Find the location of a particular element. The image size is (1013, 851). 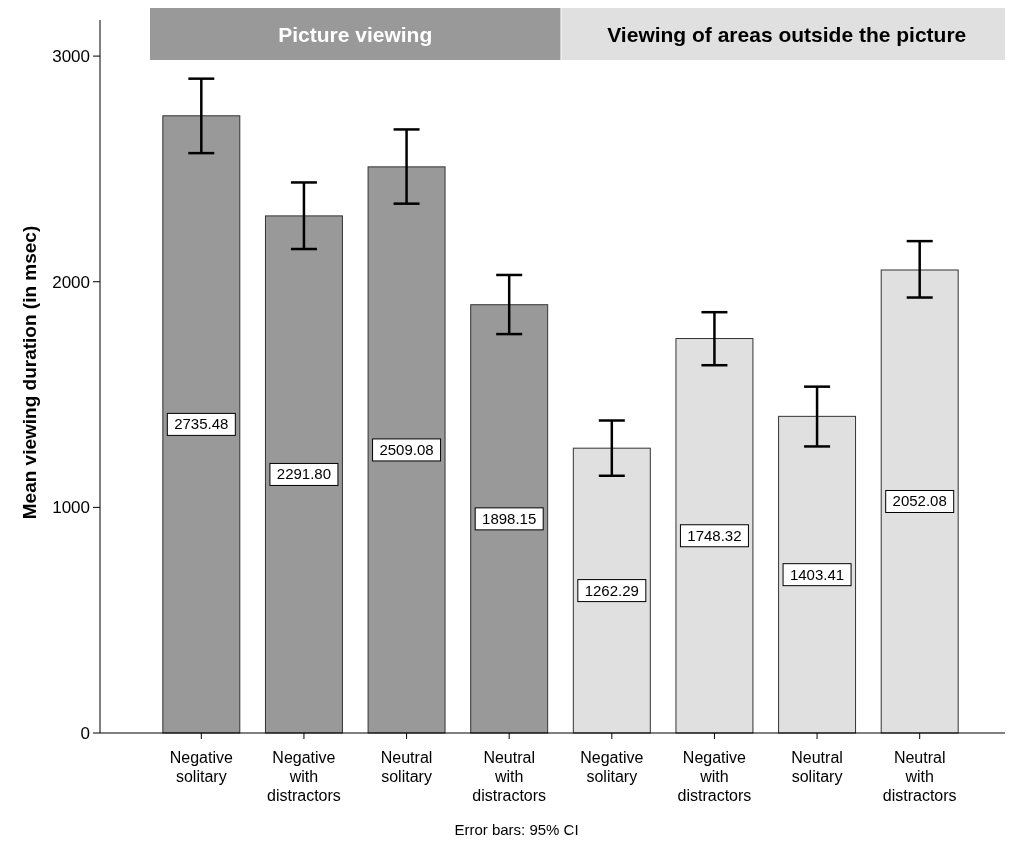

data-label: 2735.48 is located at coordinates (201, 424).